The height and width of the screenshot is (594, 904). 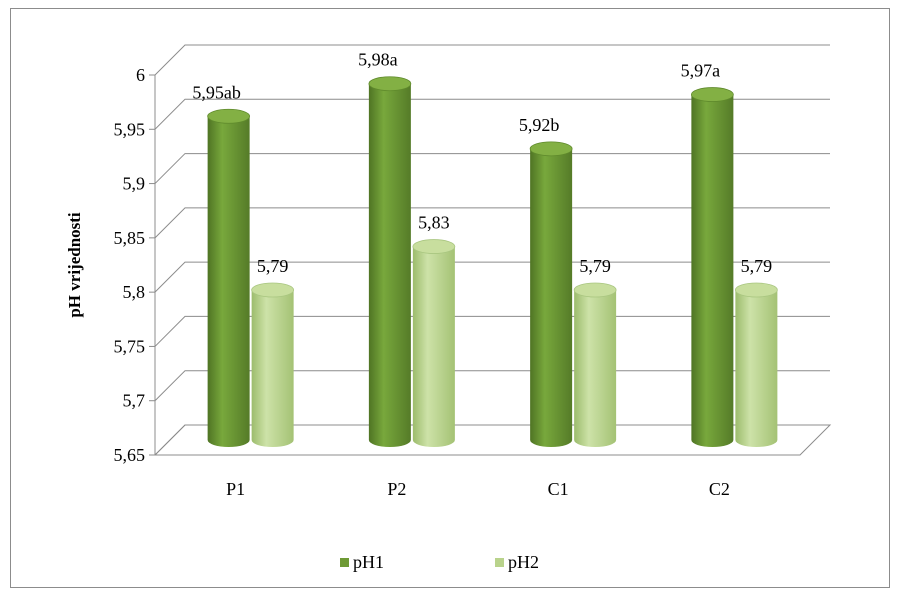 What do you see at coordinates (434, 223) in the screenshot?
I see `data-label: 5,83` at bounding box center [434, 223].